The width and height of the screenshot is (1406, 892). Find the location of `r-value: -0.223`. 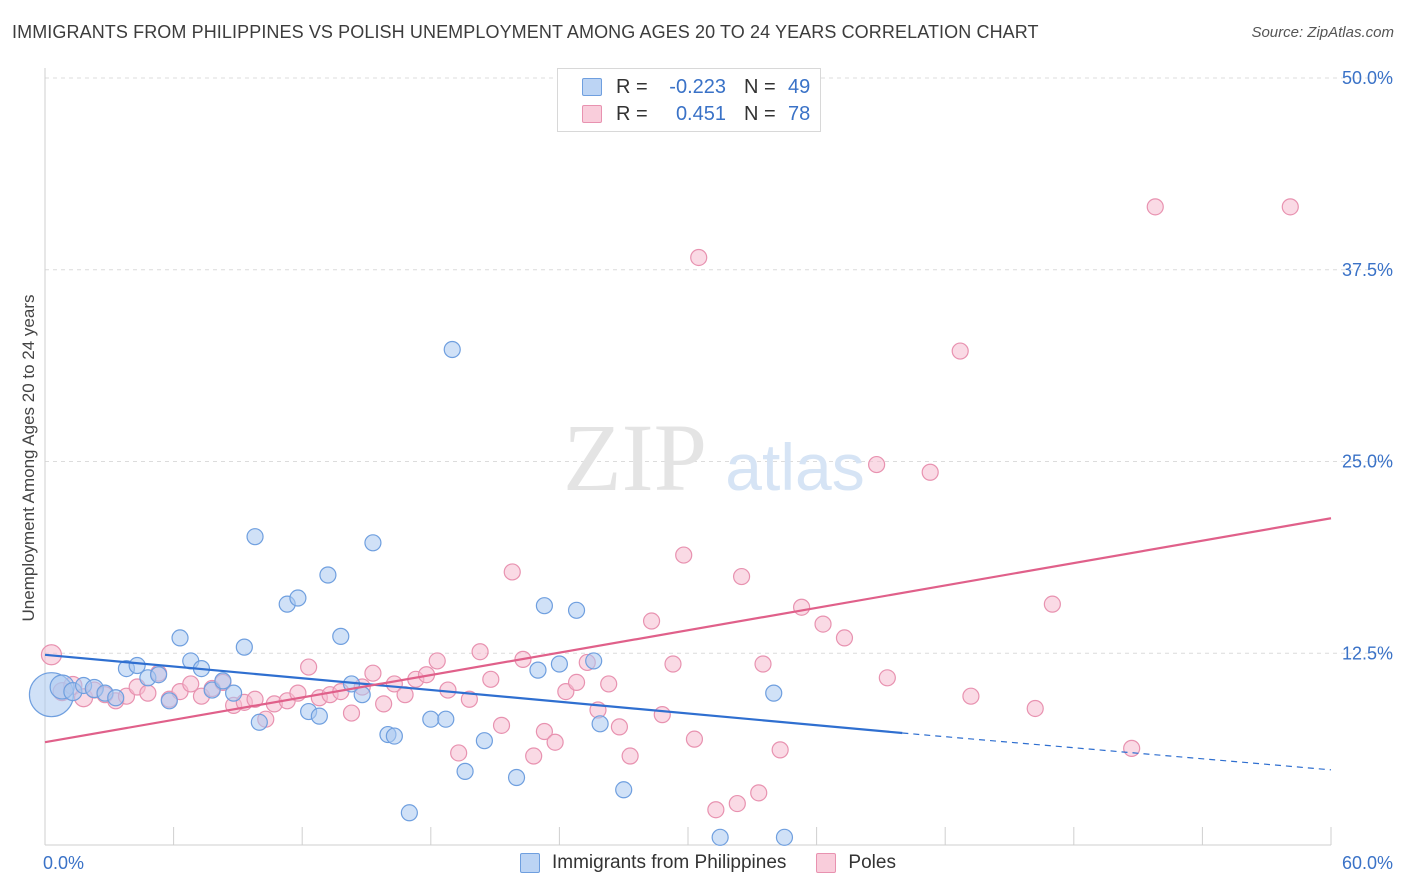

r-value: -0.223 is located at coordinates (697, 86).